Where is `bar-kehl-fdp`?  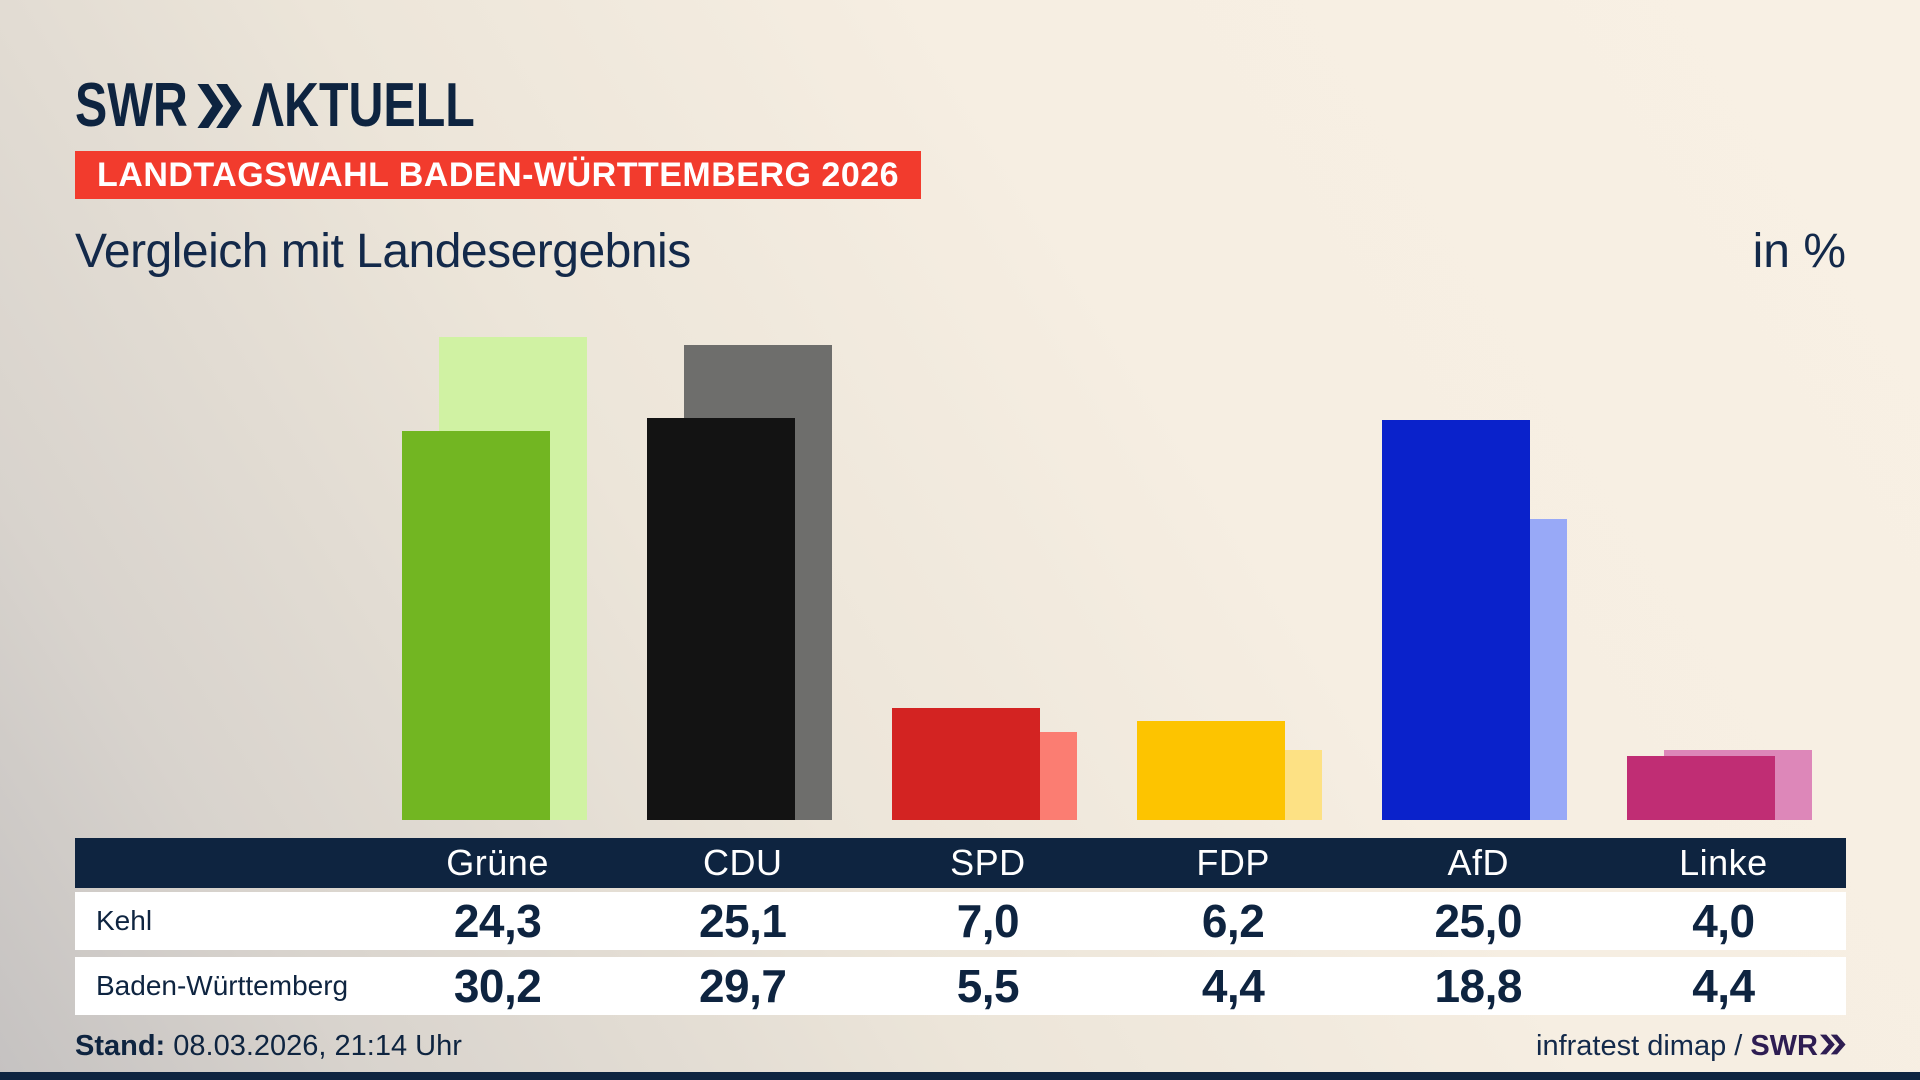 bar-kehl-fdp is located at coordinates (1211, 770).